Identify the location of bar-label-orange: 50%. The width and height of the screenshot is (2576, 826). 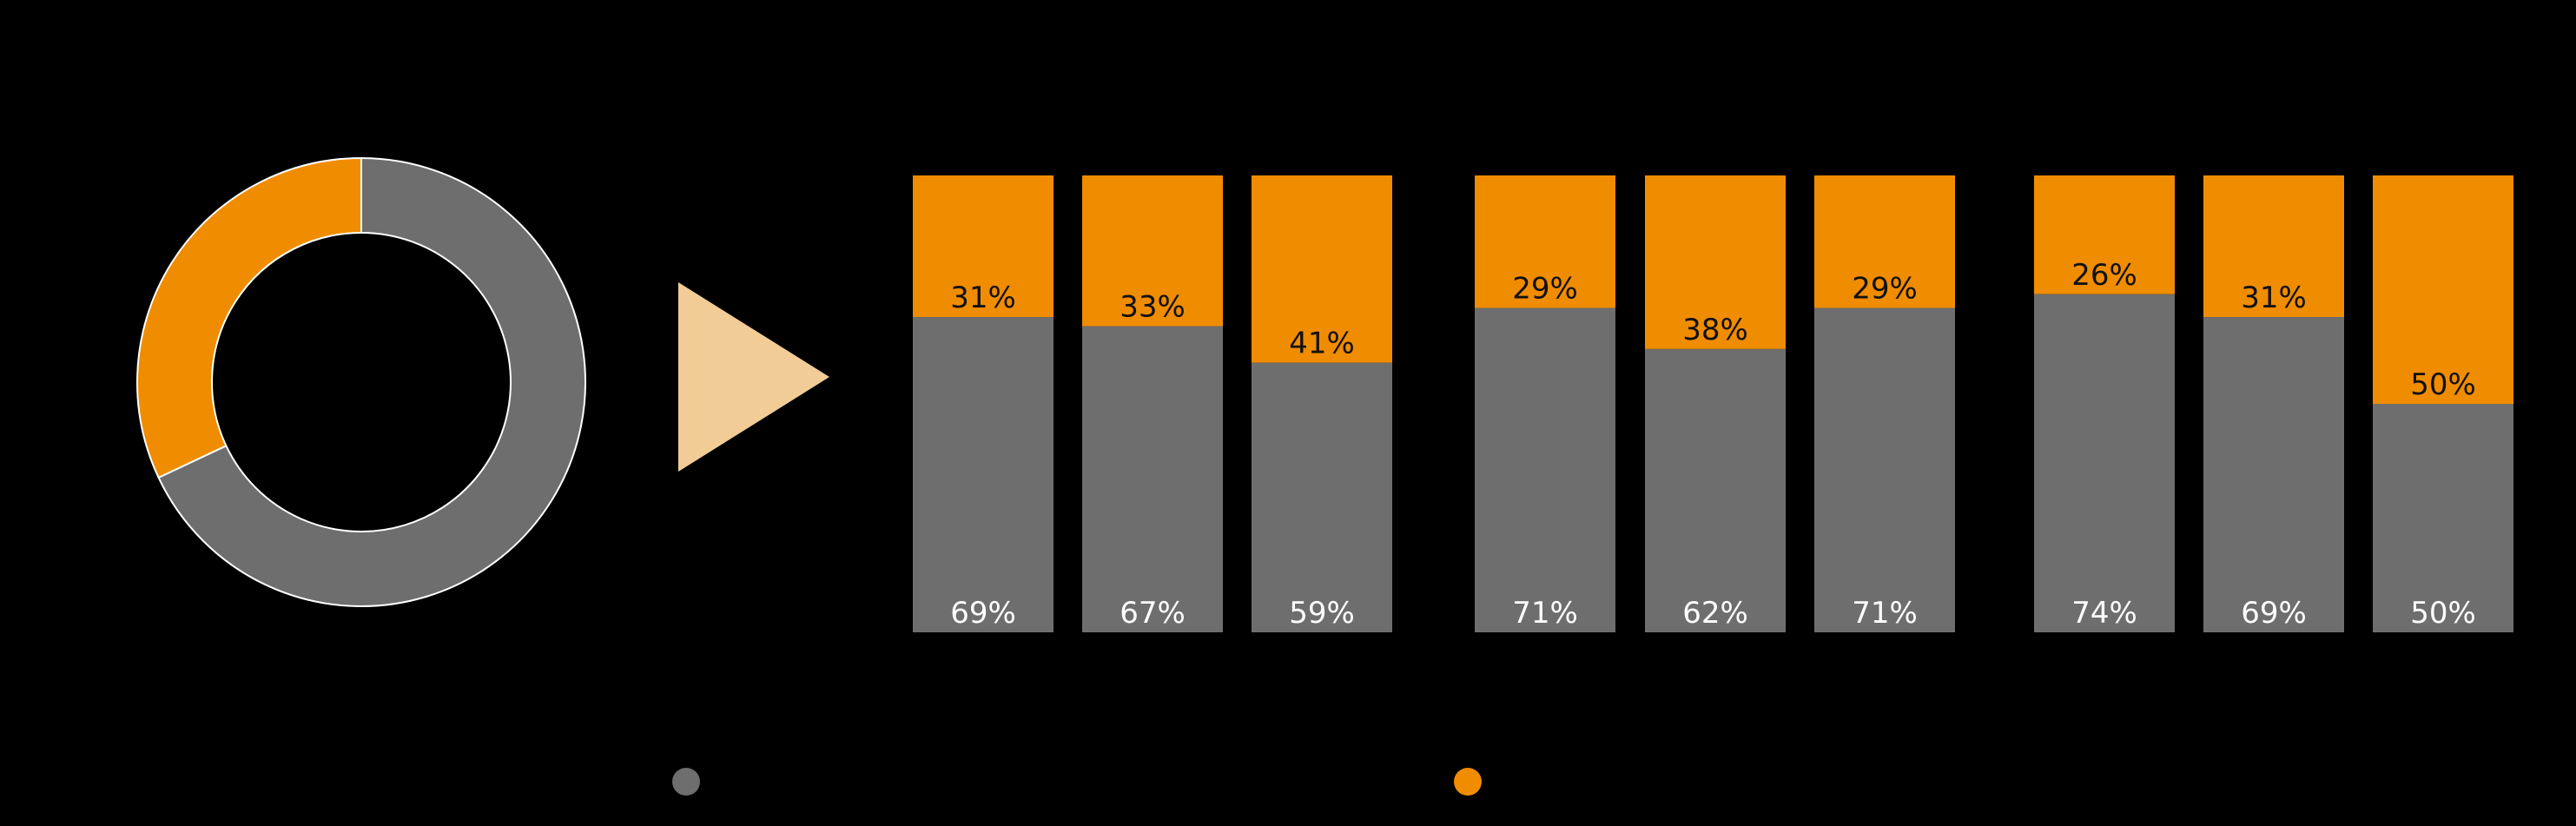
(2443, 384).